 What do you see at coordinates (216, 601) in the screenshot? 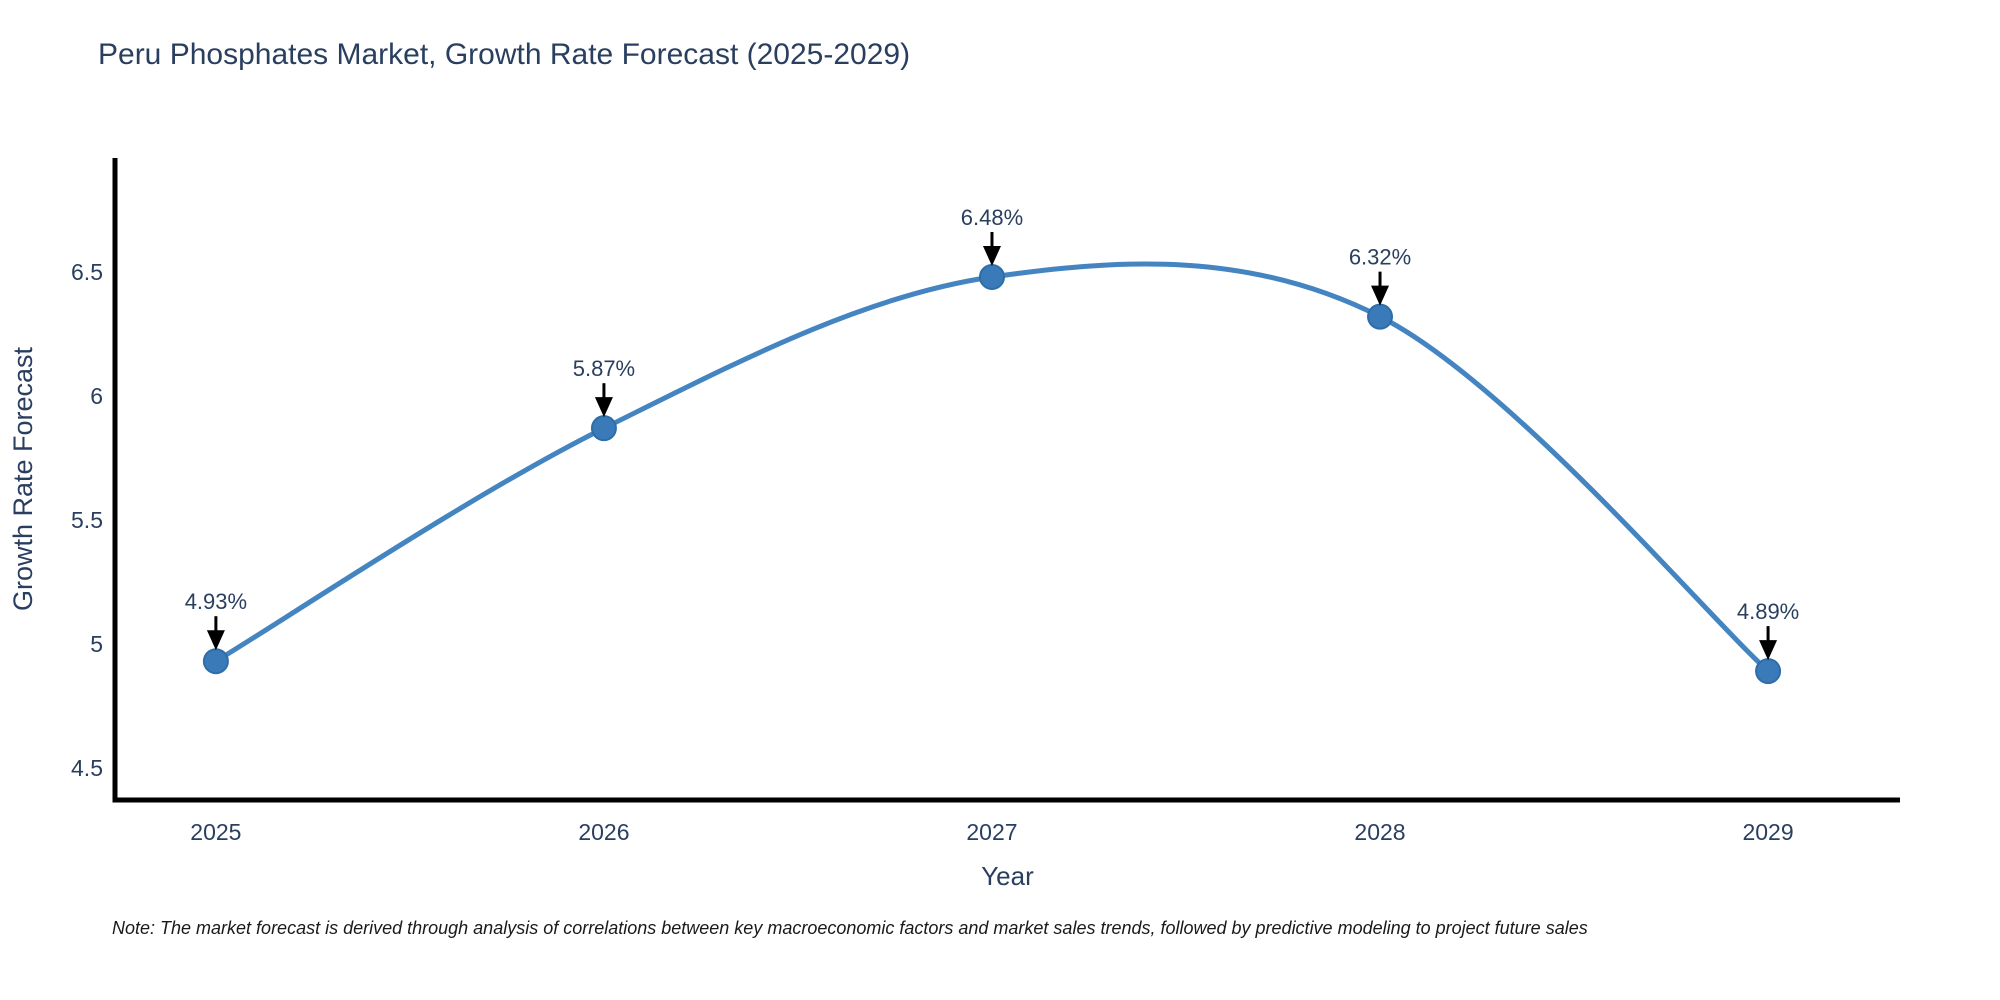
I see `annotation-label: 4.93%` at bounding box center [216, 601].